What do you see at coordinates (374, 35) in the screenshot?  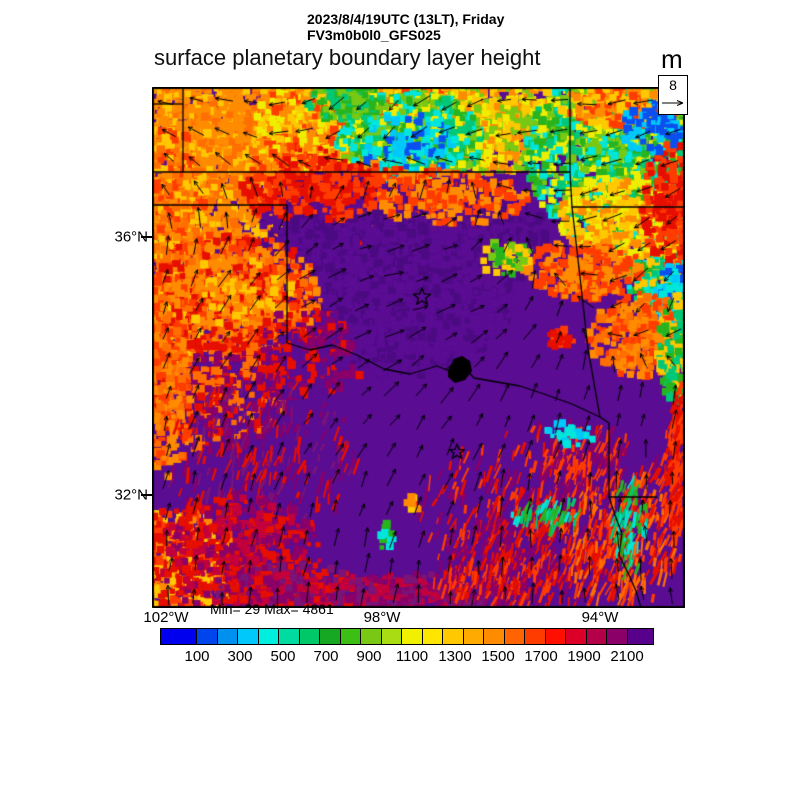 I see `model-title: FV3m0b0l0_GFS025` at bounding box center [374, 35].